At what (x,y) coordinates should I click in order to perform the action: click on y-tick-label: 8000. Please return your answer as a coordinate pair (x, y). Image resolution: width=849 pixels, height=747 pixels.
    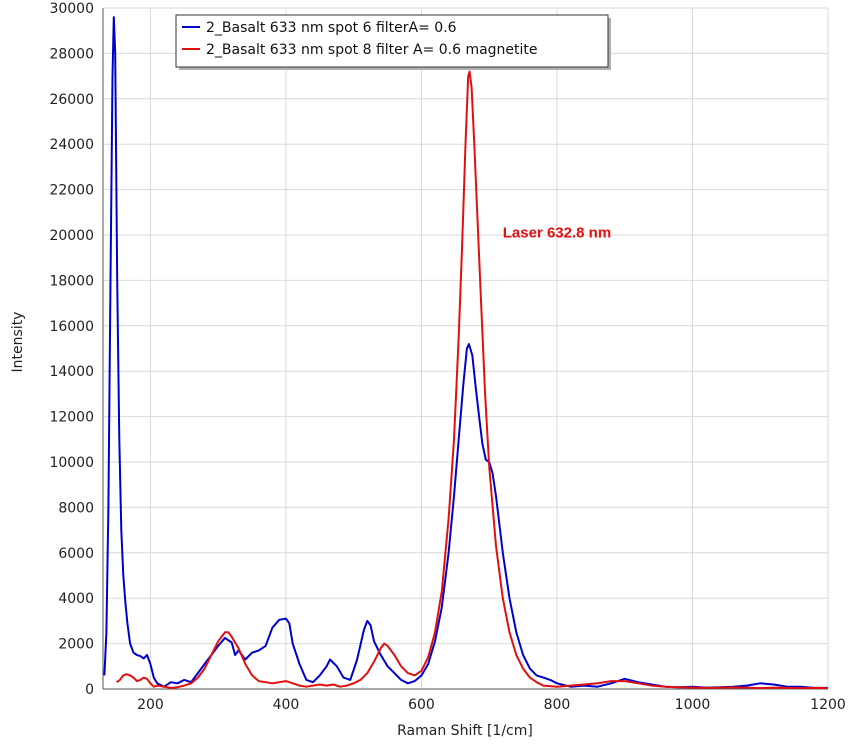
    Looking at the image, I should click on (76, 508).